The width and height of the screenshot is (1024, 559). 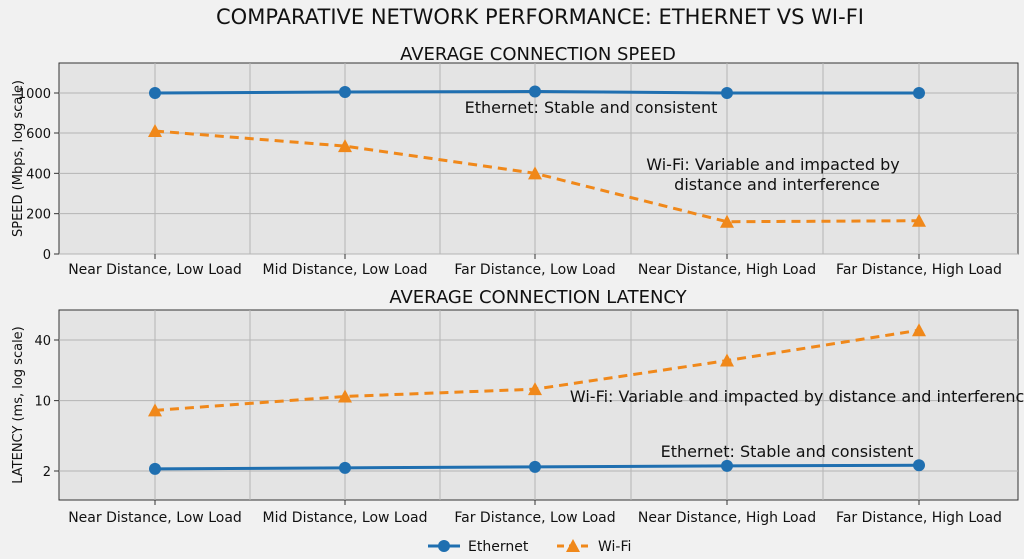 What do you see at coordinates (18, 405) in the screenshot?
I see `y-axis-label: LATENCY (ms, log scale)` at bounding box center [18, 405].